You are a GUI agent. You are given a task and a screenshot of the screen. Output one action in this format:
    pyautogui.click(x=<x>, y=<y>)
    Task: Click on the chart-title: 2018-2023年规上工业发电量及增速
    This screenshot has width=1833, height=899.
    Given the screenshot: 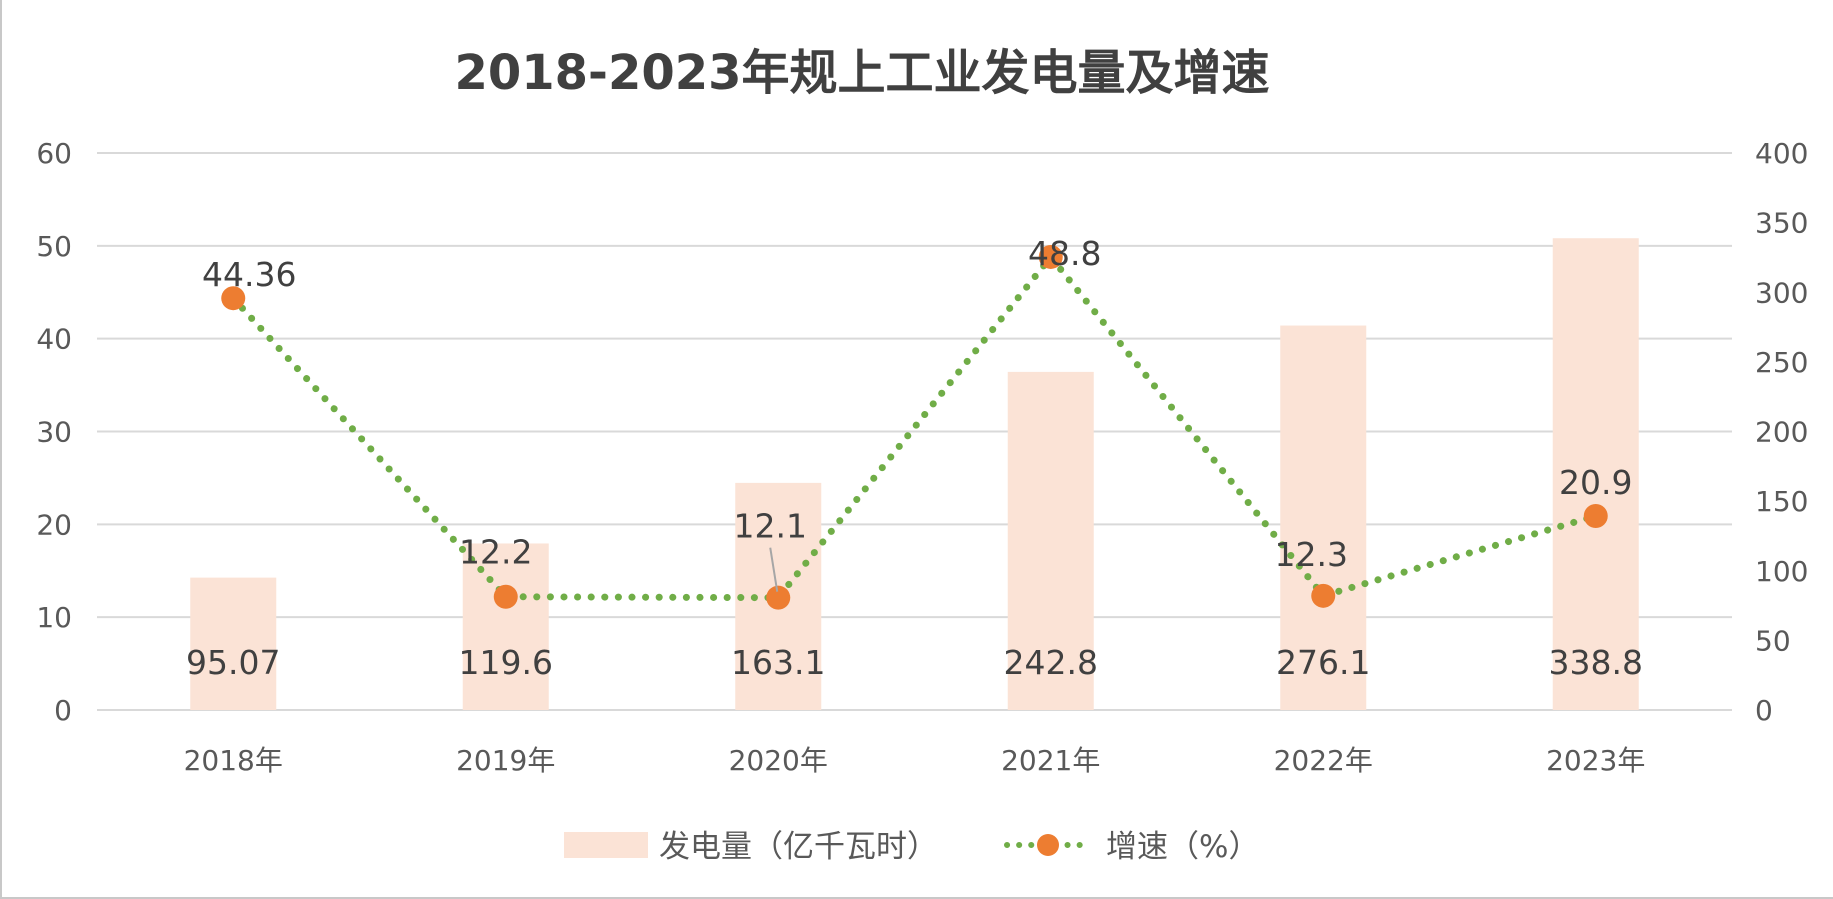 What is the action you would take?
    pyautogui.click(x=861, y=73)
    